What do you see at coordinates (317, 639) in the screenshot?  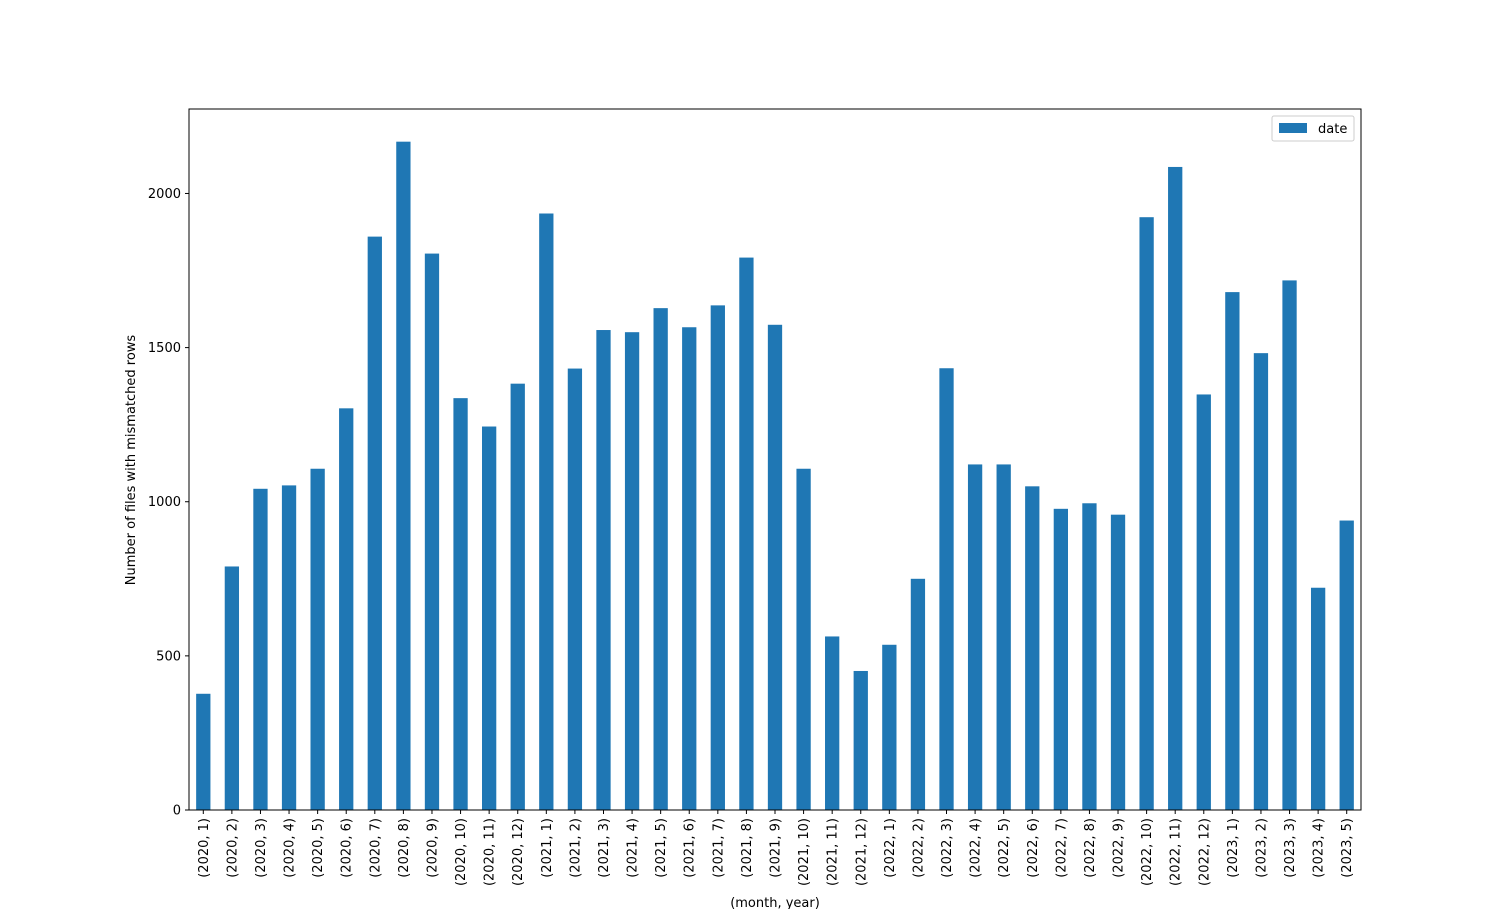 I see `bar-(2020, 5)` at bounding box center [317, 639].